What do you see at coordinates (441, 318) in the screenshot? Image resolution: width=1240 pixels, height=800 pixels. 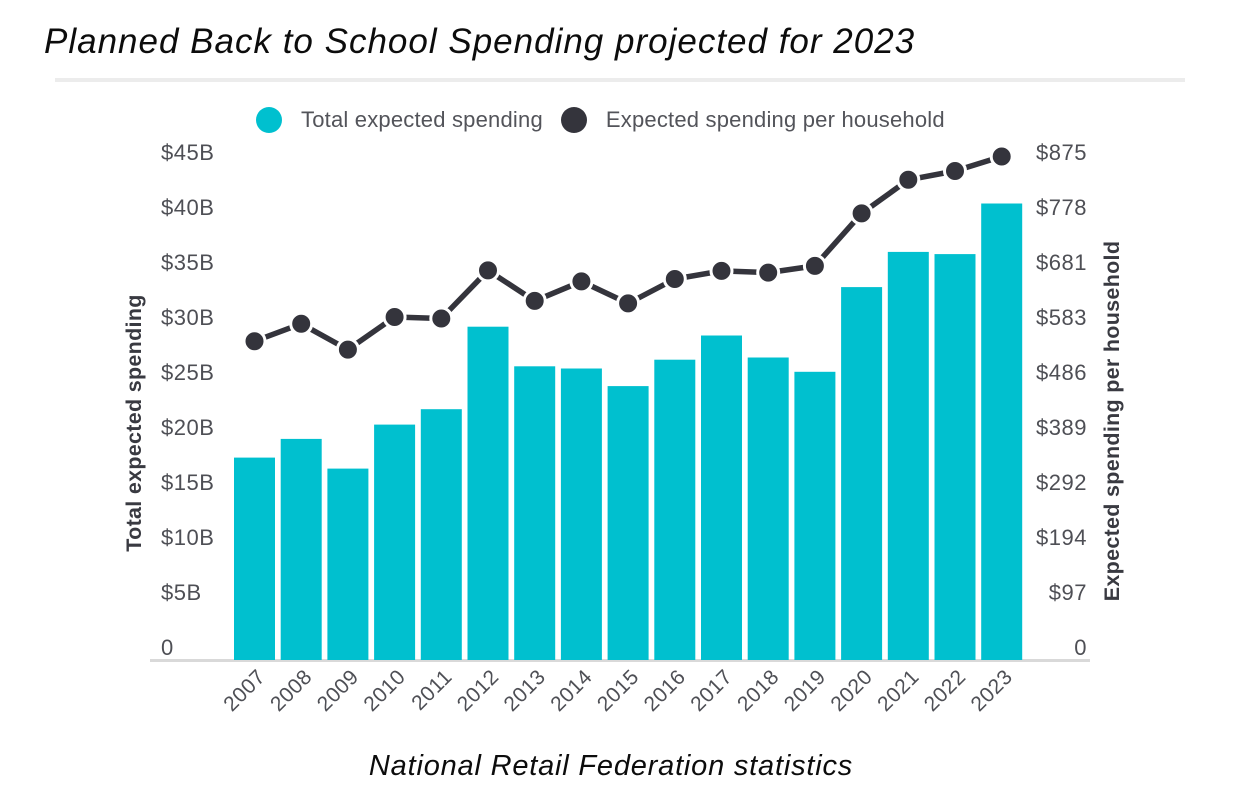 I see `dot-2011` at bounding box center [441, 318].